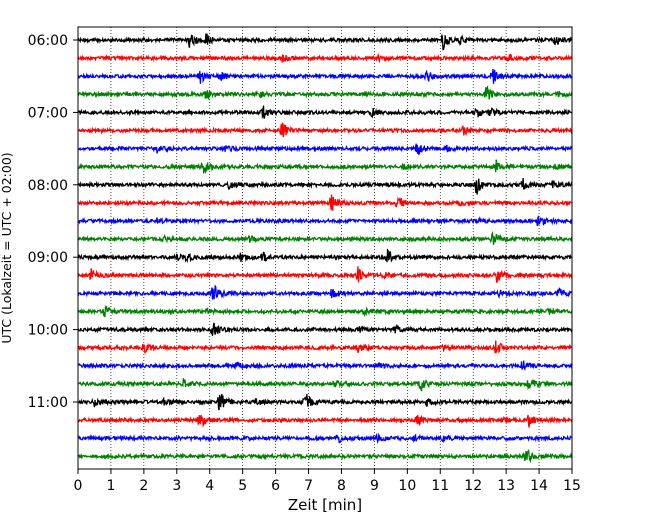  I want to click on x-tick-label: 5, so click(242, 486).